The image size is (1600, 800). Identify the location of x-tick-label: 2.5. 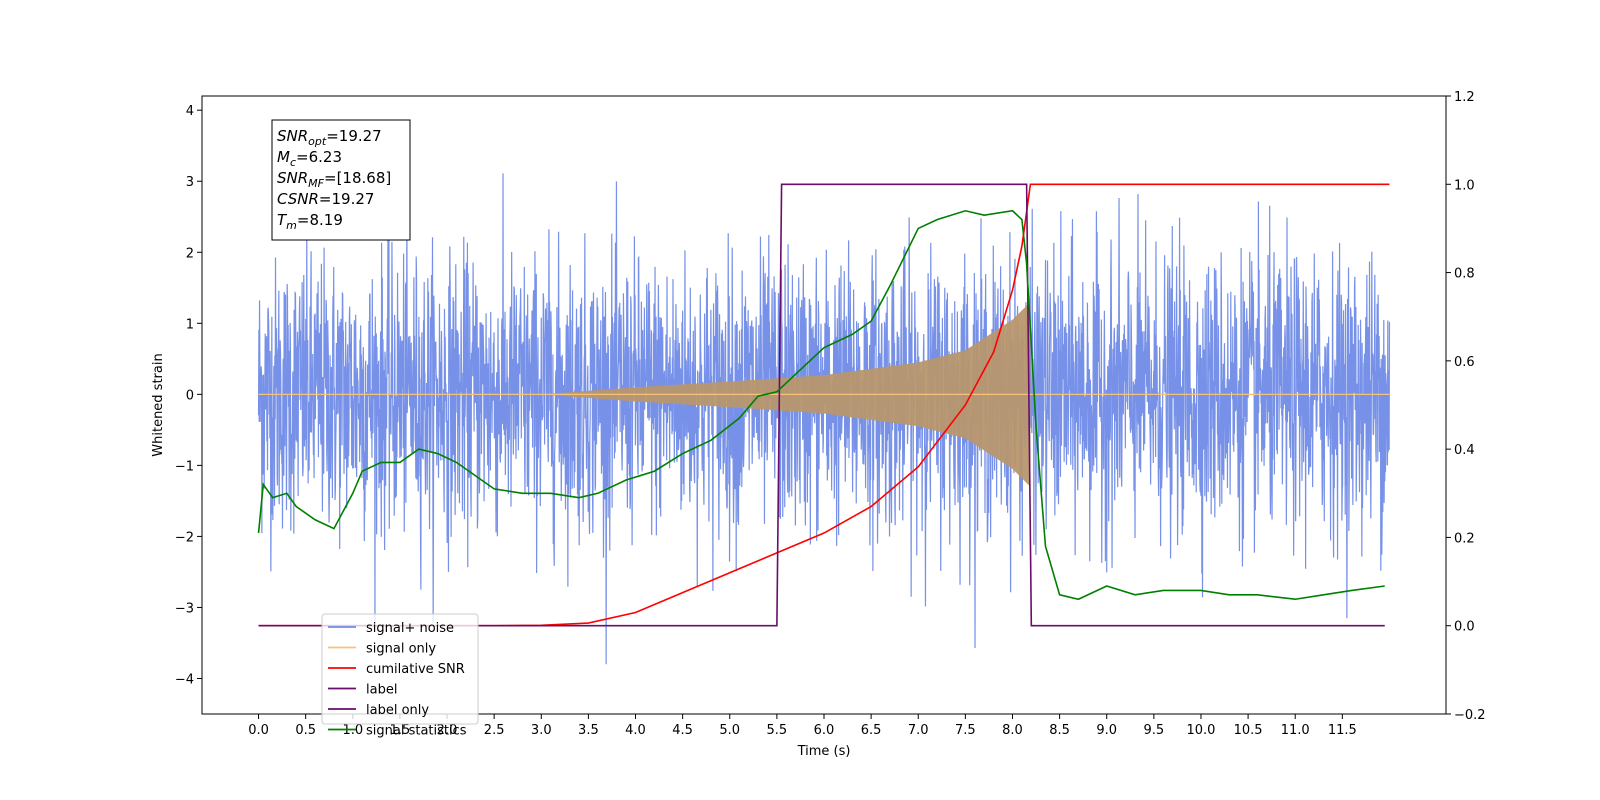
(494, 730).